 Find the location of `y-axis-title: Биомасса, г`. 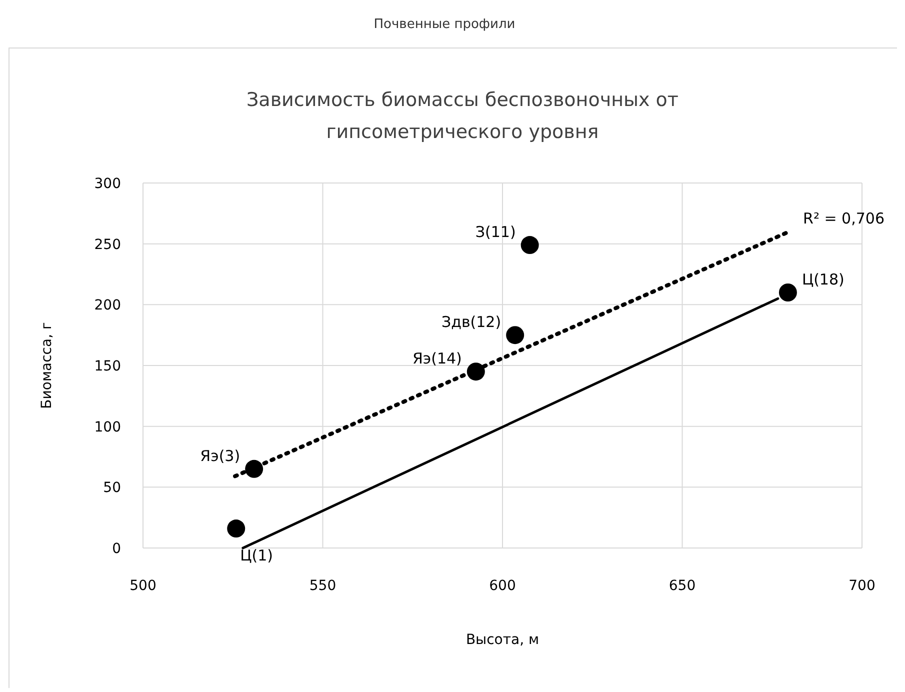

y-axis-title: Биомасса, г is located at coordinates (47, 365).